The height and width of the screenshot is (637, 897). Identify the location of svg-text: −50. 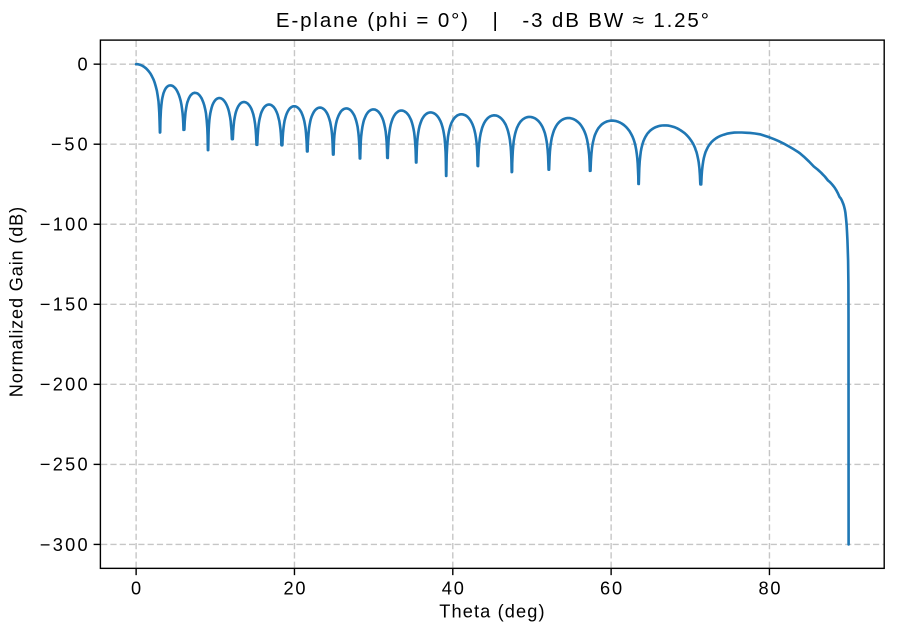
(69, 145).